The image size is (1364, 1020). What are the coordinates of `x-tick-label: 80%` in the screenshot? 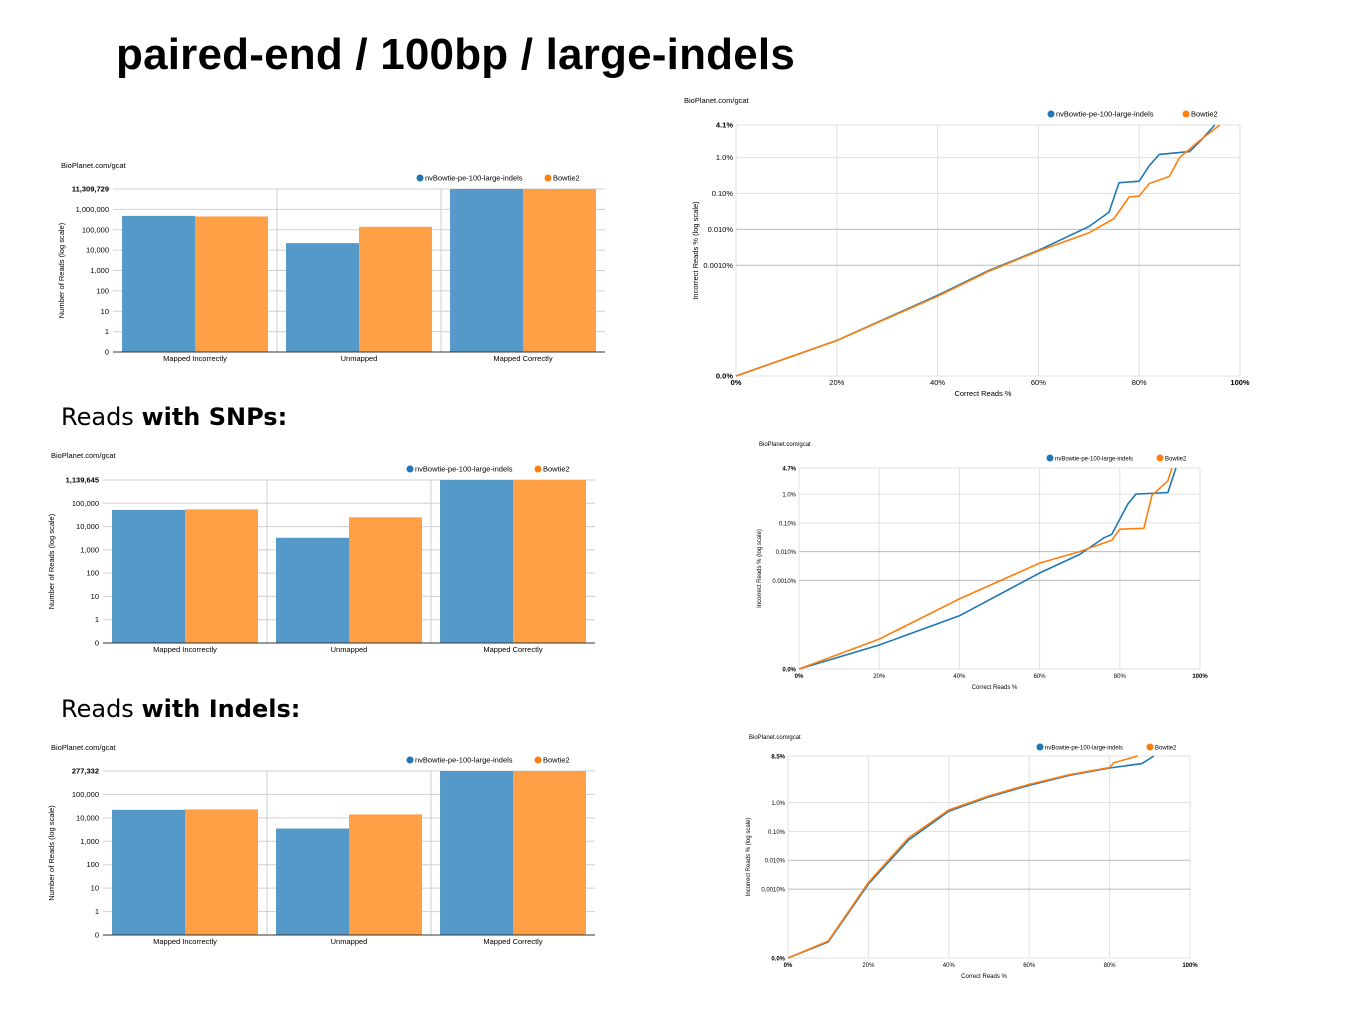 It's located at (1110, 966).